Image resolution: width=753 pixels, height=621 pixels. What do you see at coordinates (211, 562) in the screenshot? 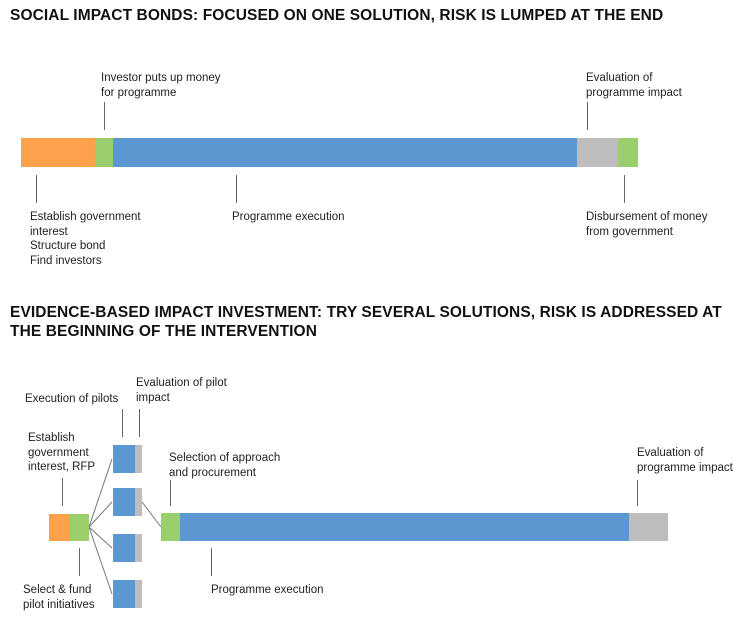
I see `tick-execution-bottom` at bounding box center [211, 562].